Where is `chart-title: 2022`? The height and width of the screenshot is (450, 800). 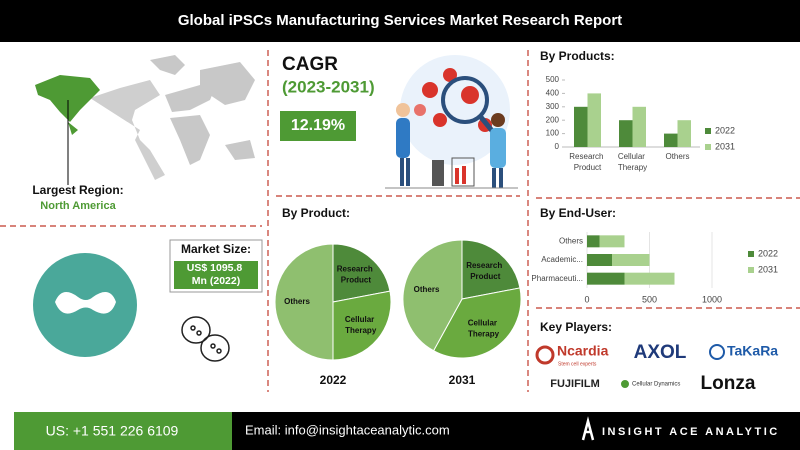 chart-title: 2022 is located at coordinates (333, 380).